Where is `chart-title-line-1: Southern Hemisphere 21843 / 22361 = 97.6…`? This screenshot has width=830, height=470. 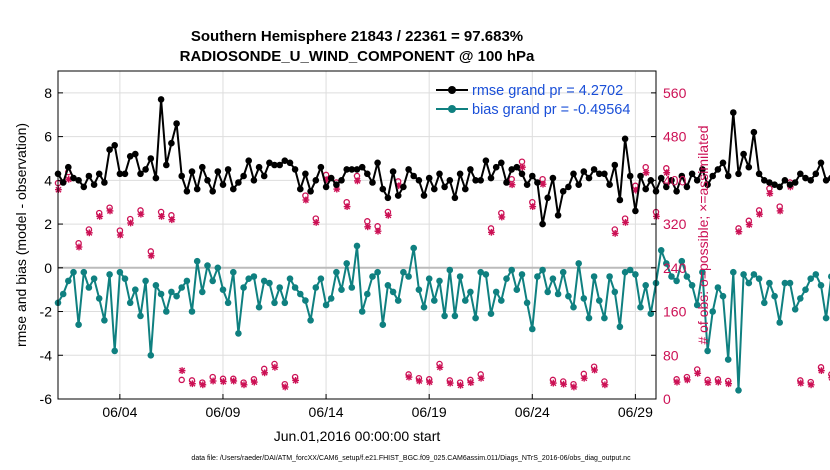
chart-title-line-1: Southern Hemisphere 21843 / 22361 = 97.6… is located at coordinates (357, 36).